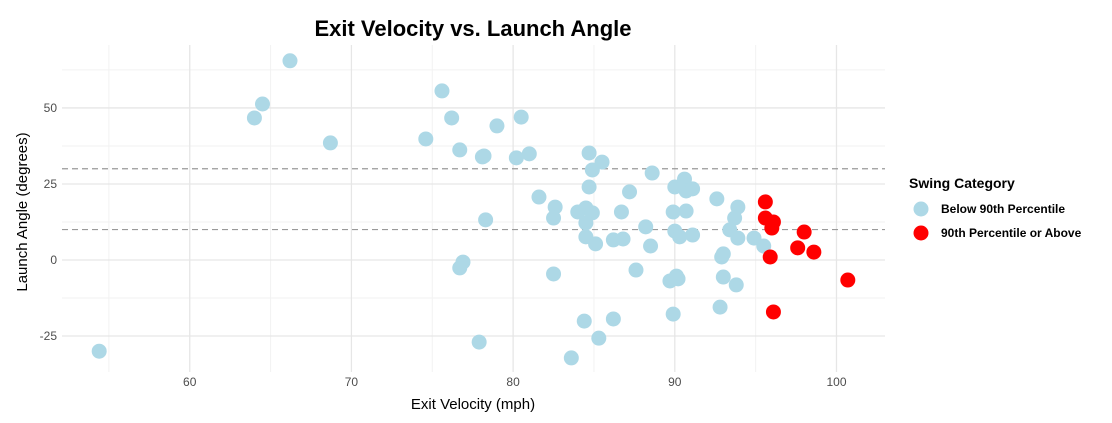  What do you see at coordinates (473, 199) in the screenshot?
I see `reference-lines` at bounding box center [473, 199].